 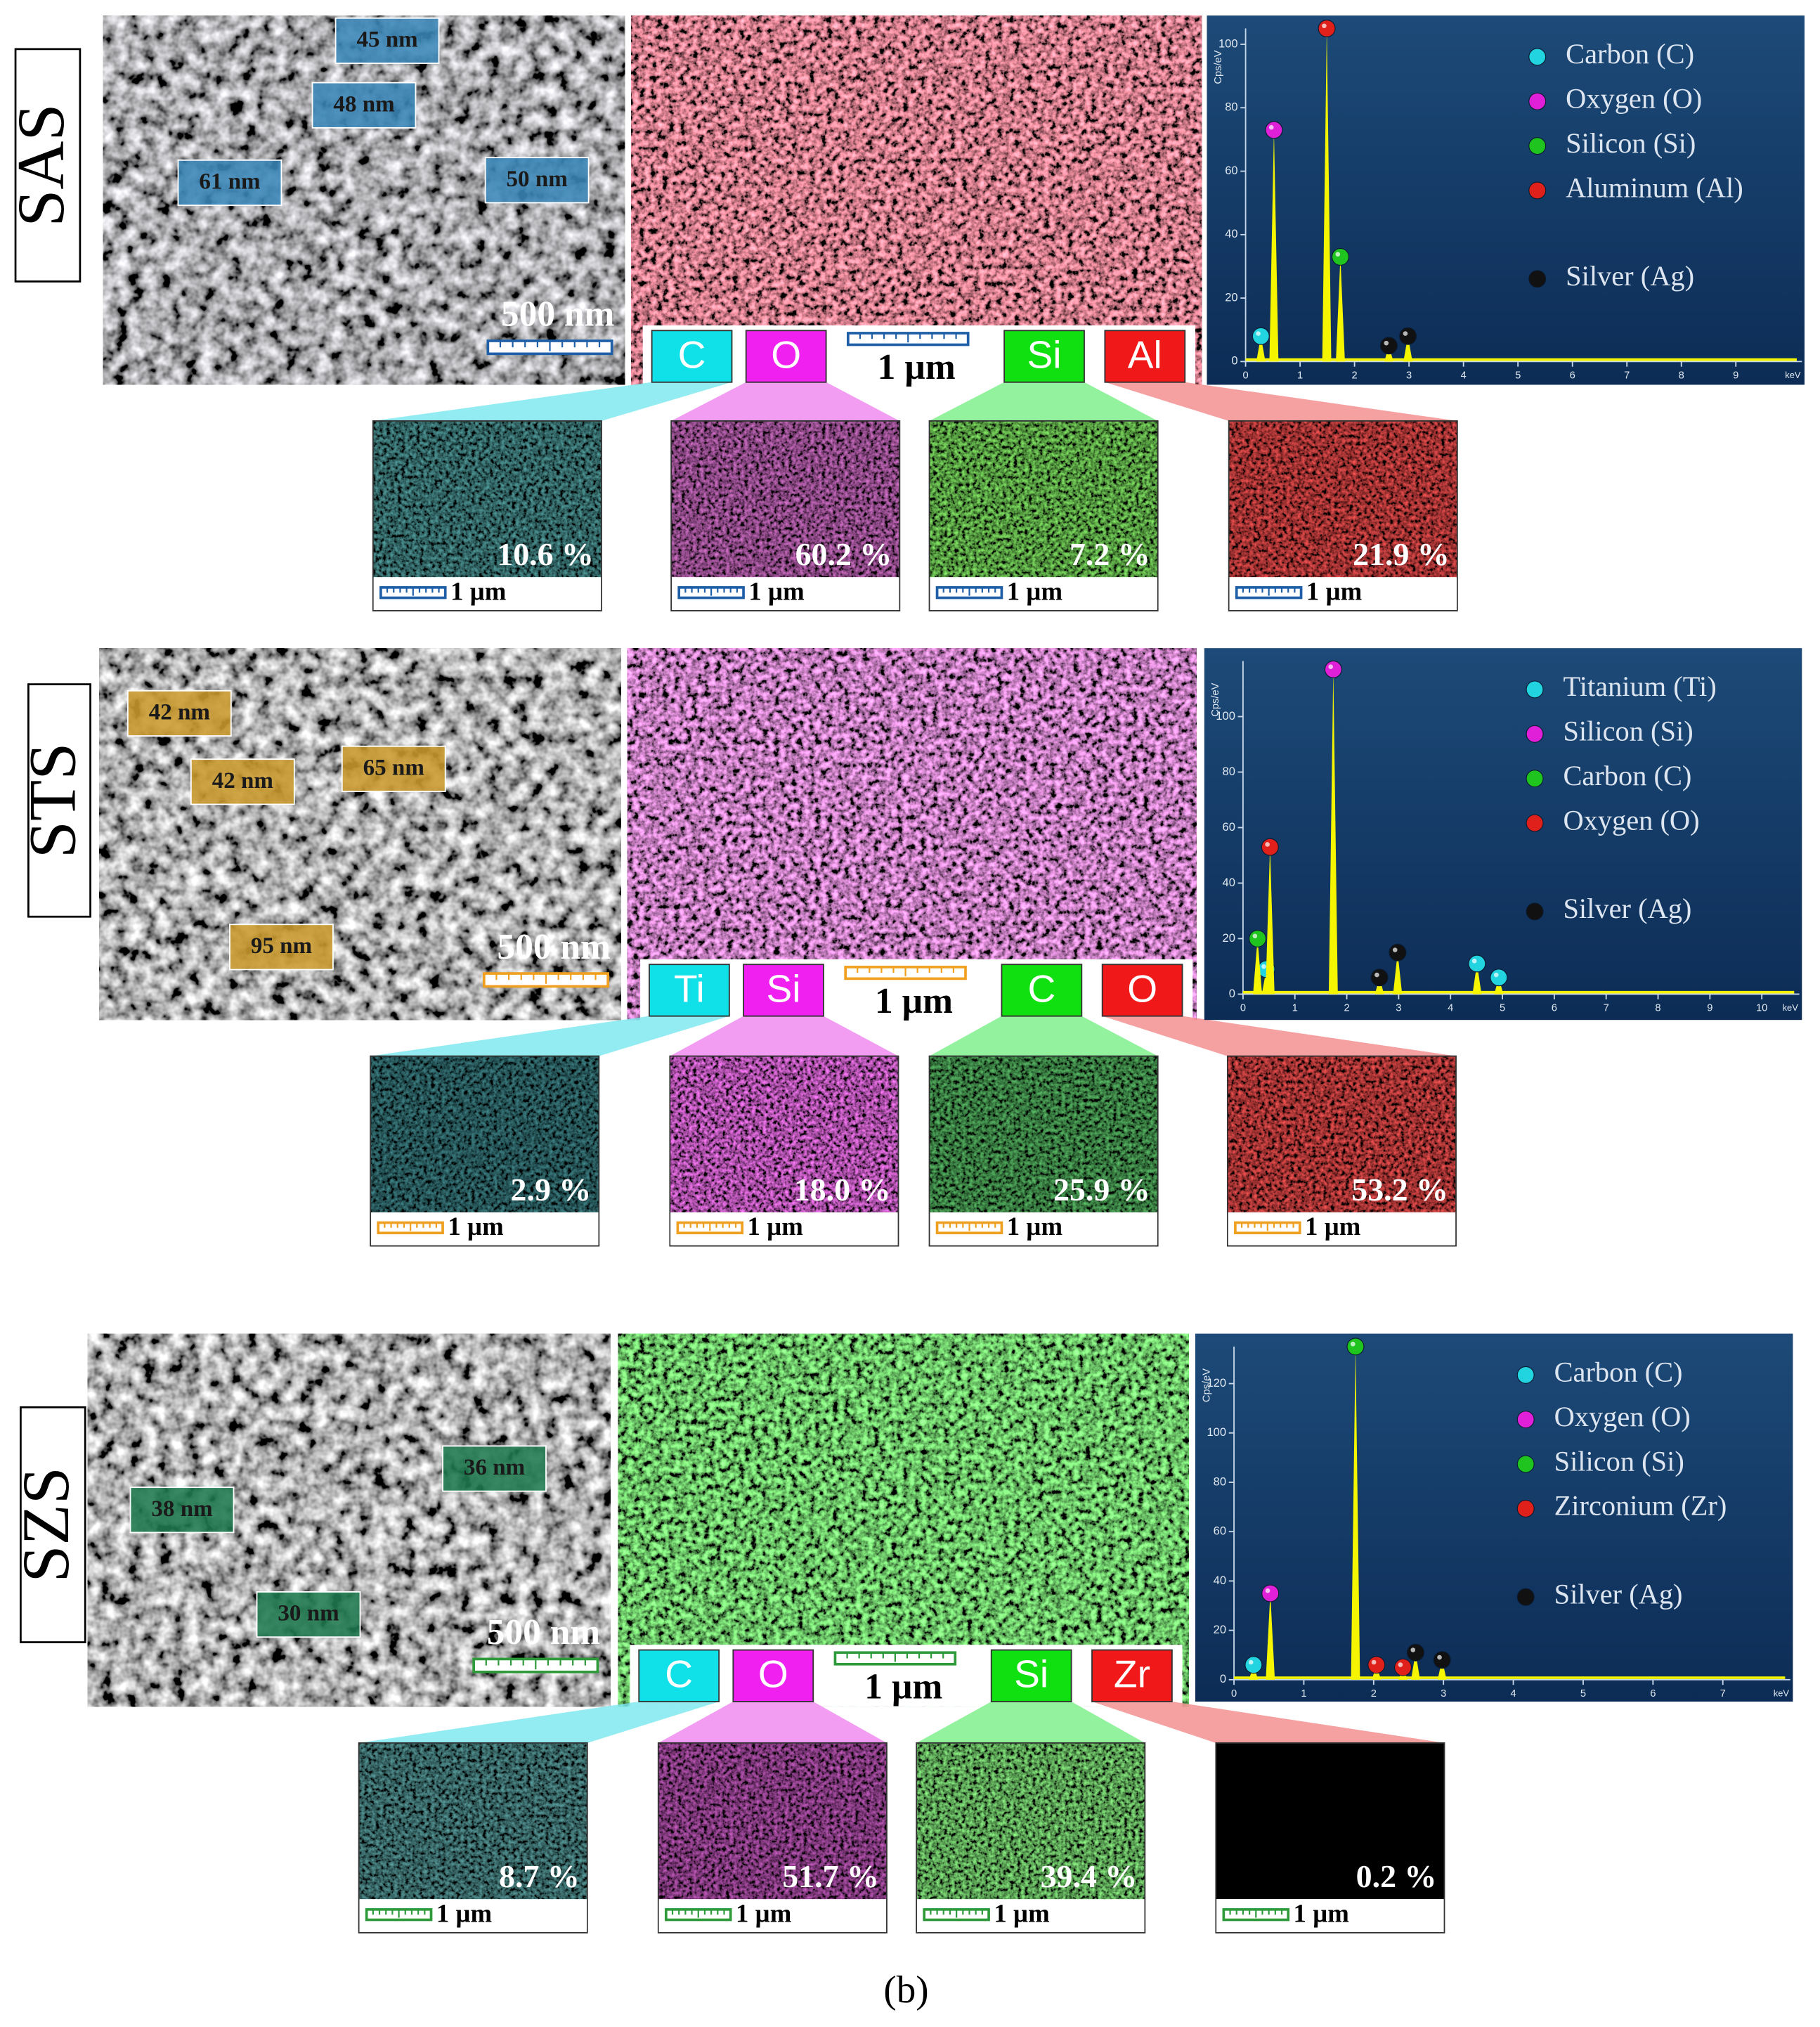 What do you see at coordinates (1300, 376) in the screenshot?
I see `x-tick-label: 1` at bounding box center [1300, 376].